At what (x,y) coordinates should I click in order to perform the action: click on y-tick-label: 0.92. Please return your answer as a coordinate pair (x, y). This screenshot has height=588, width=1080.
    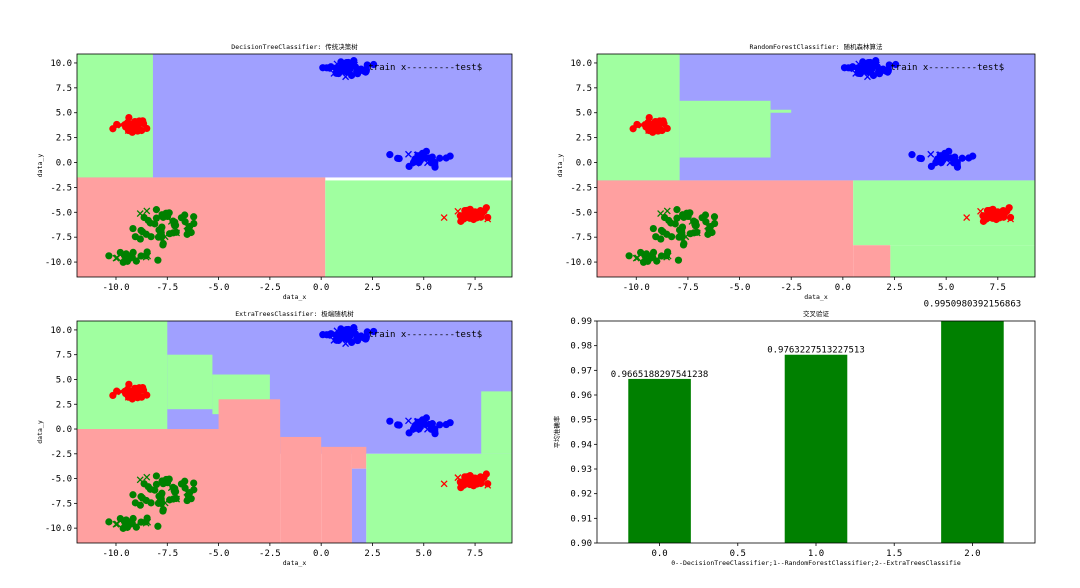
    Looking at the image, I should click on (581, 495).